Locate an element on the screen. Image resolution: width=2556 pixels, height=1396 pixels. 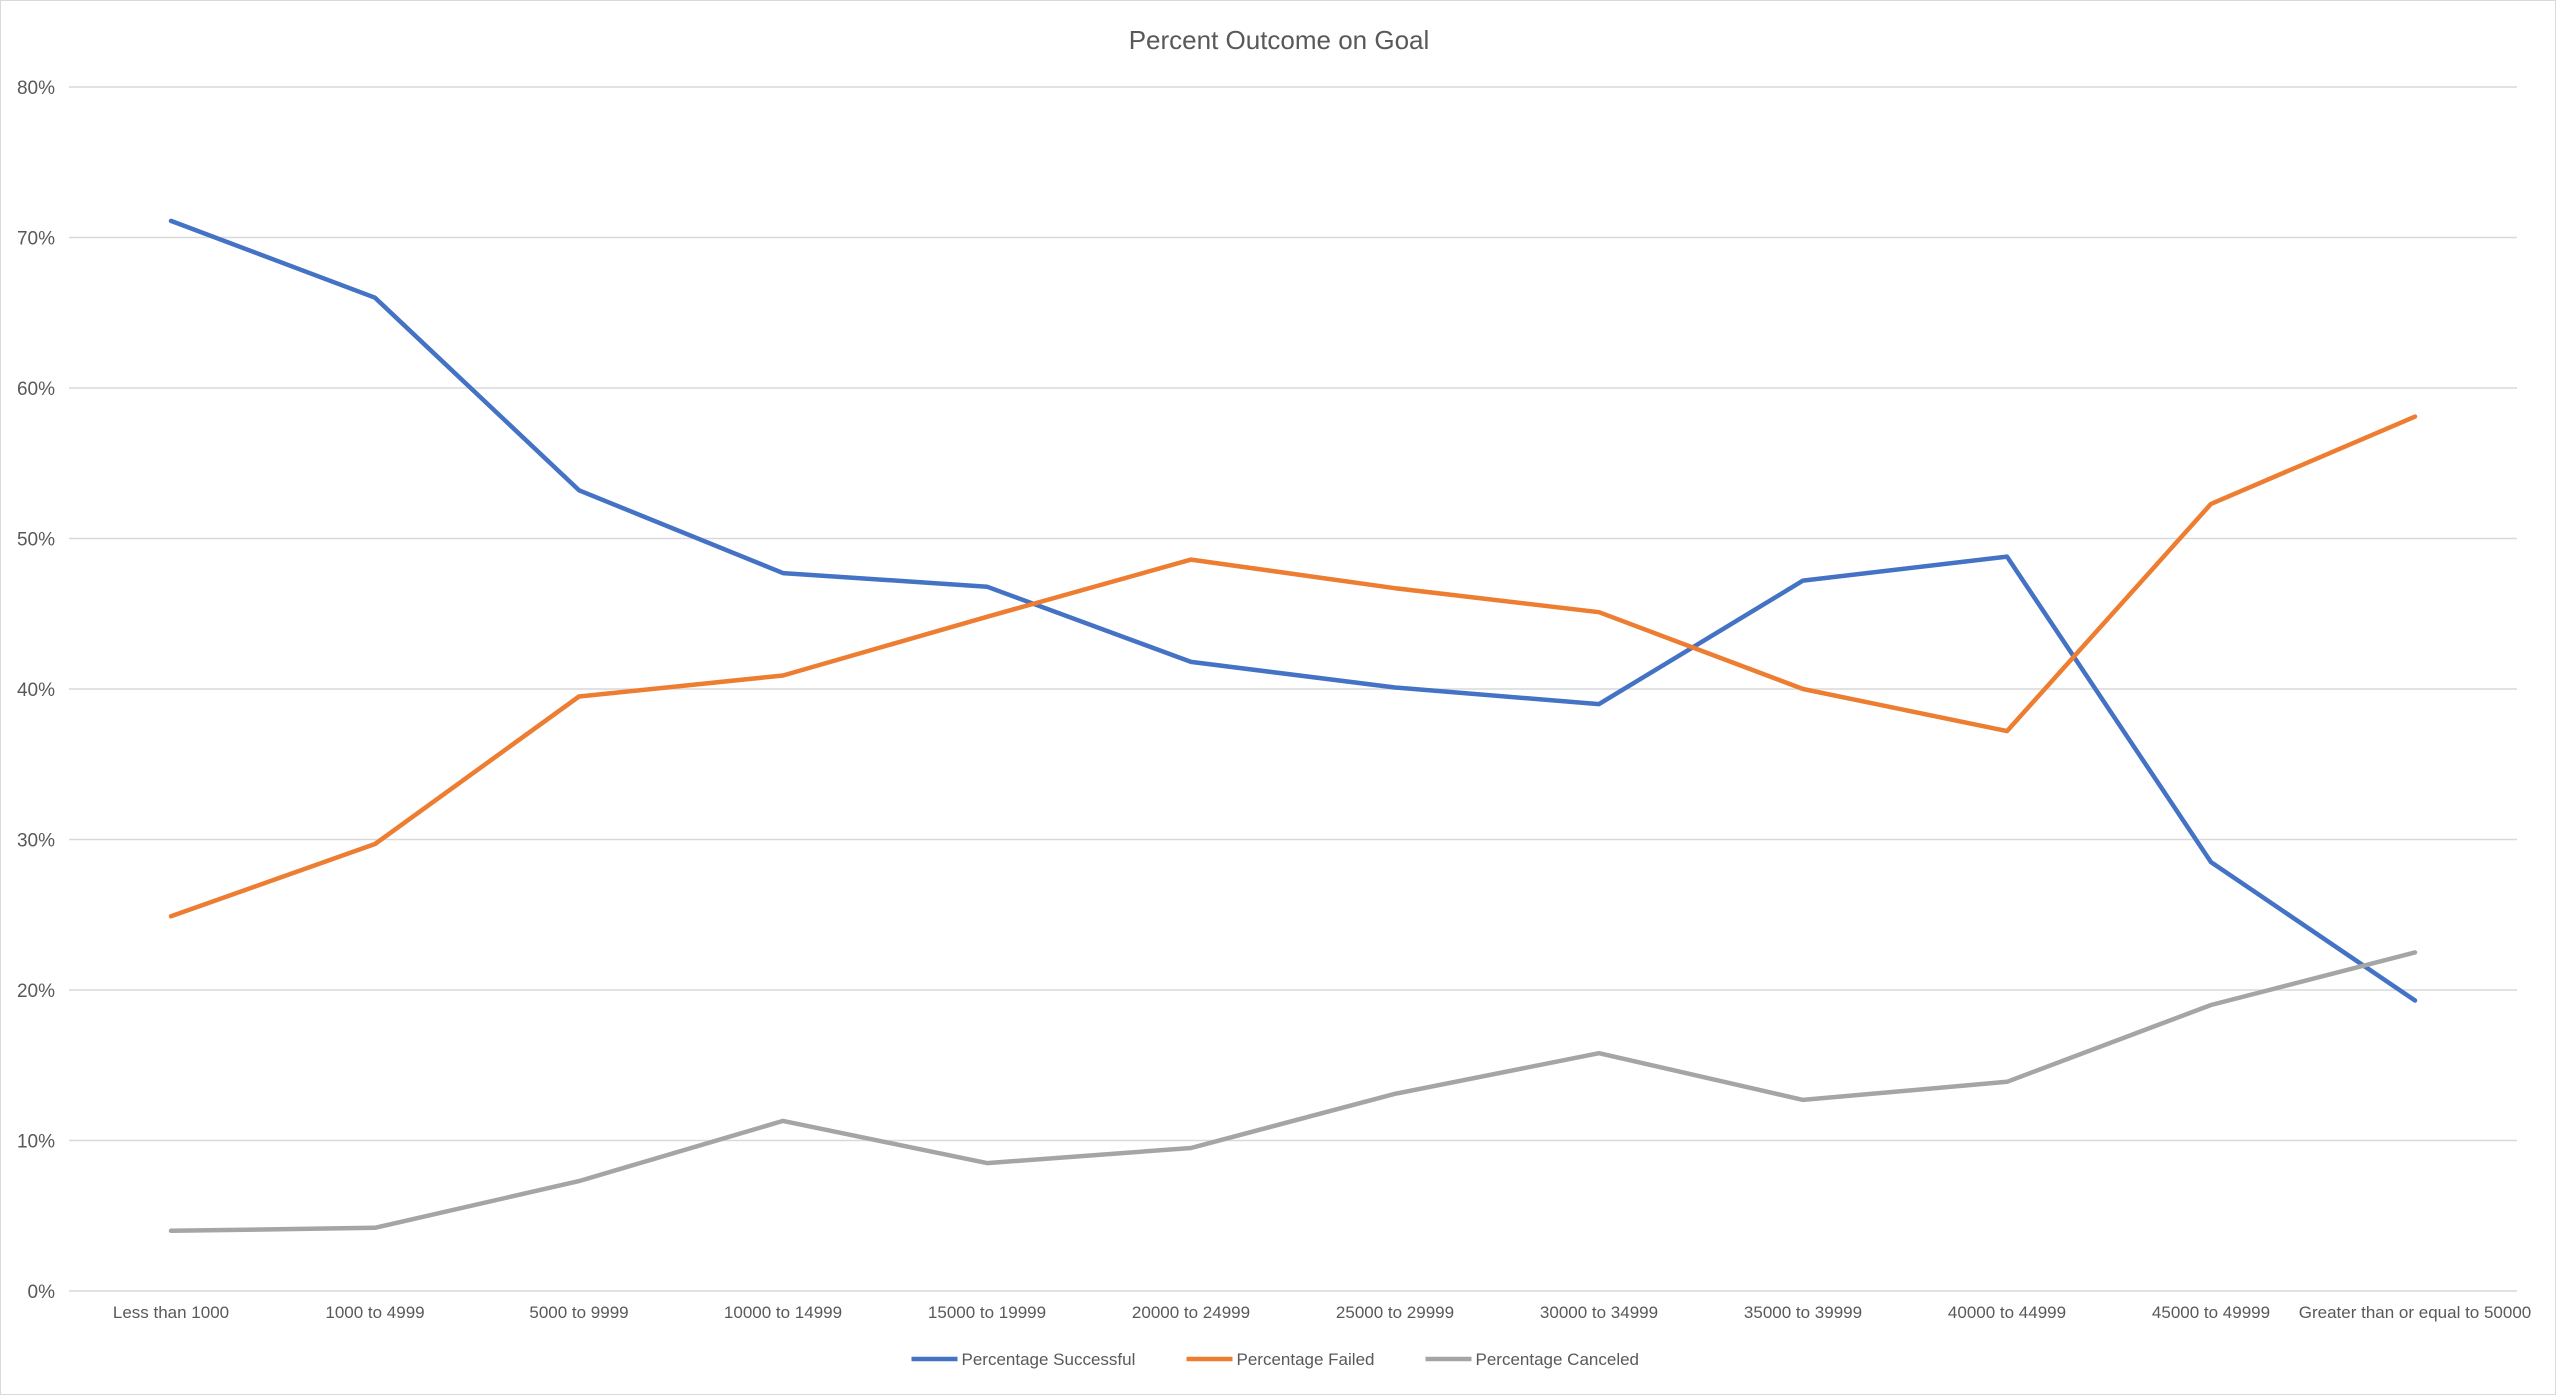
y-tick-label: 40% is located at coordinates (36, 690).